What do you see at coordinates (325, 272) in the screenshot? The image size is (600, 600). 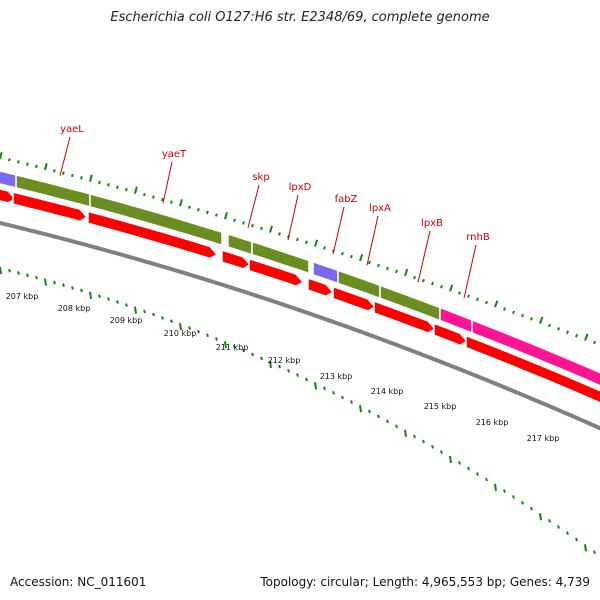 I see `cds-block` at bounding box center [325, 272].